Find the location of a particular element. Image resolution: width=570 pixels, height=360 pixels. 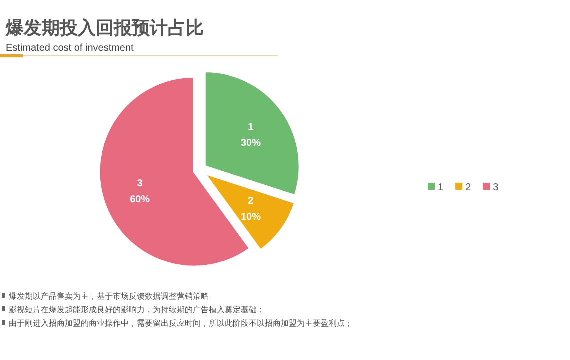

data-label: 10% is located at coordinates (251, 218).